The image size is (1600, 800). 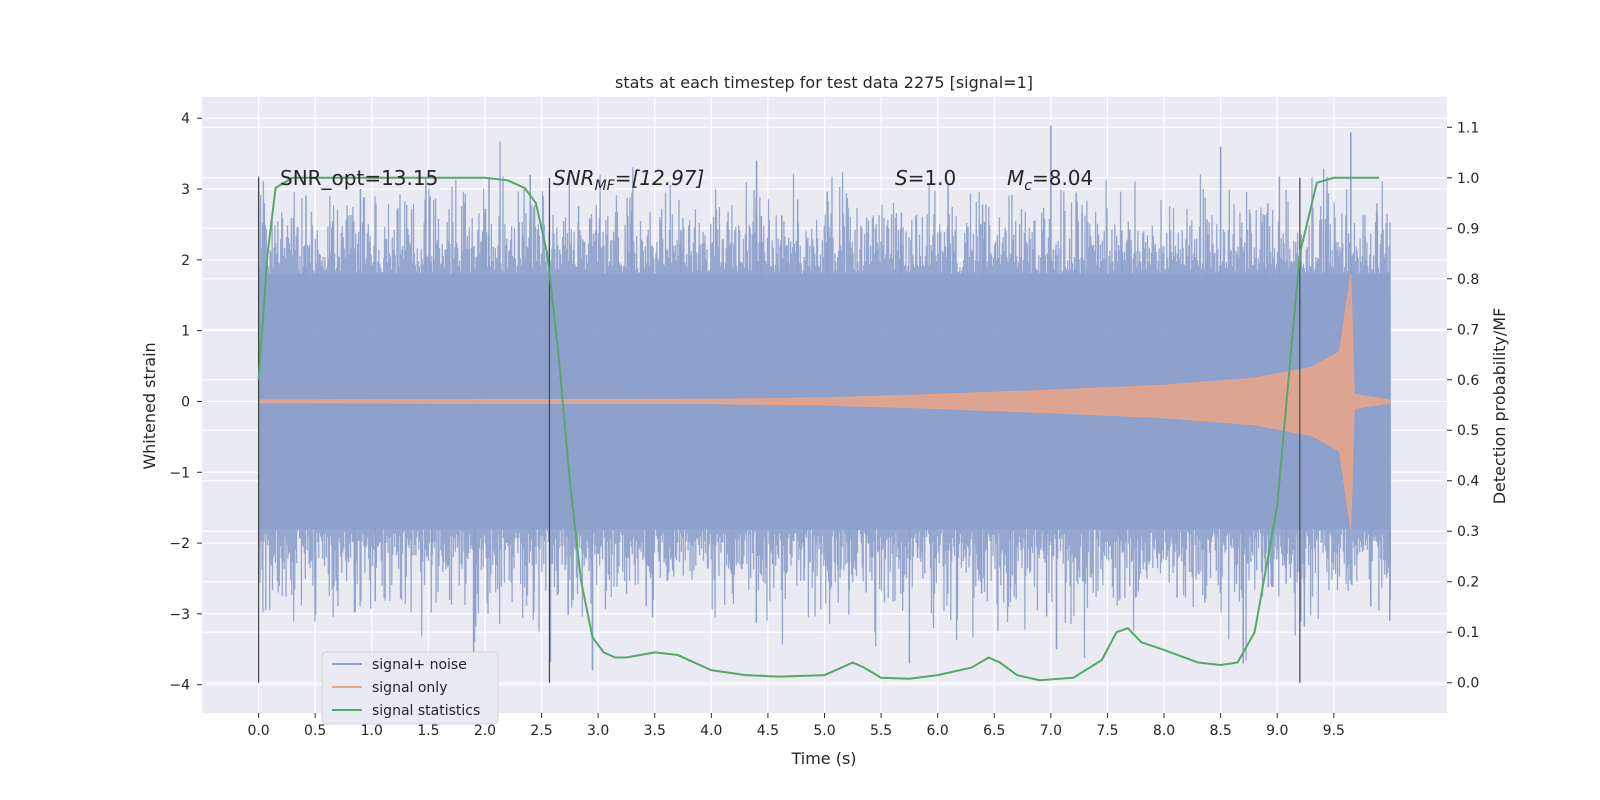 What do you see at coordinates (932, 178) in the screenshot?
I see `annotation-s-value: =1.0` at bounding box center [932, 178].